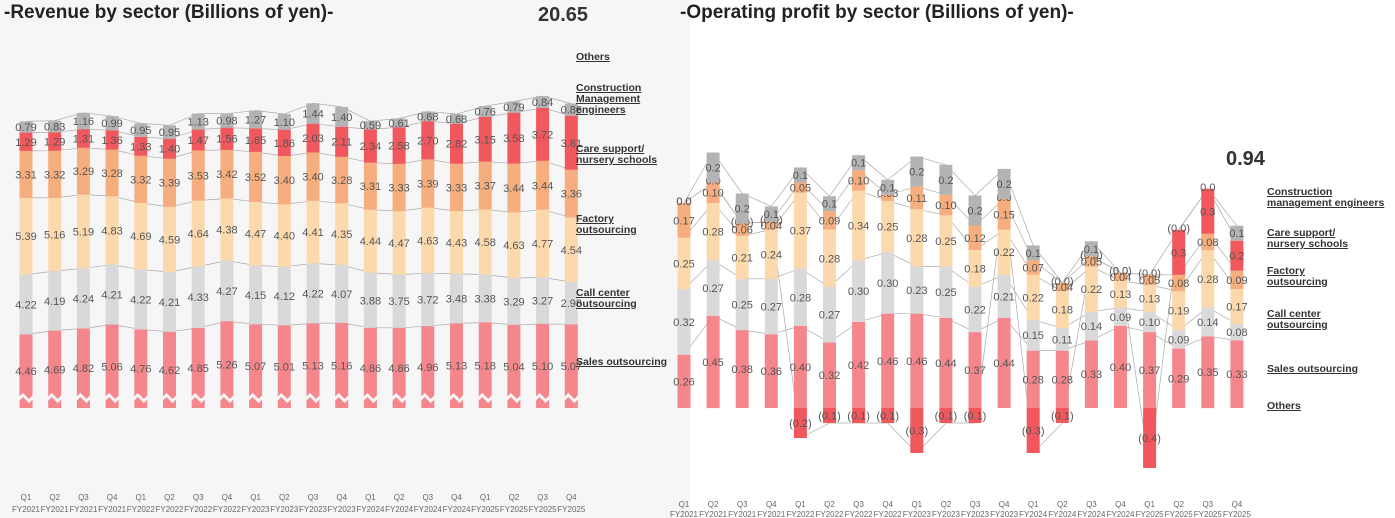  What do you see at coordinates (197, 298) in the screenshot?
I see `revenue-value-label: 4.33` at bounding box center [197, 298].